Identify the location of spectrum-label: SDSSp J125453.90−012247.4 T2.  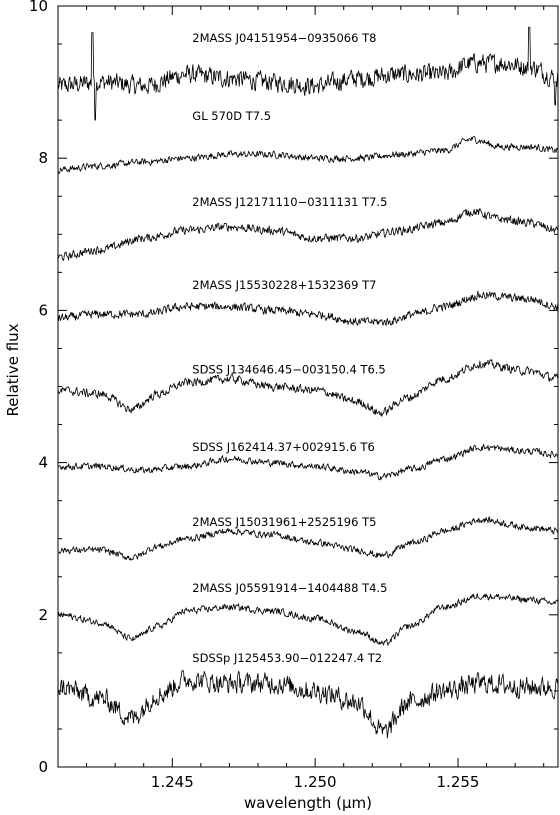
(287, 658).